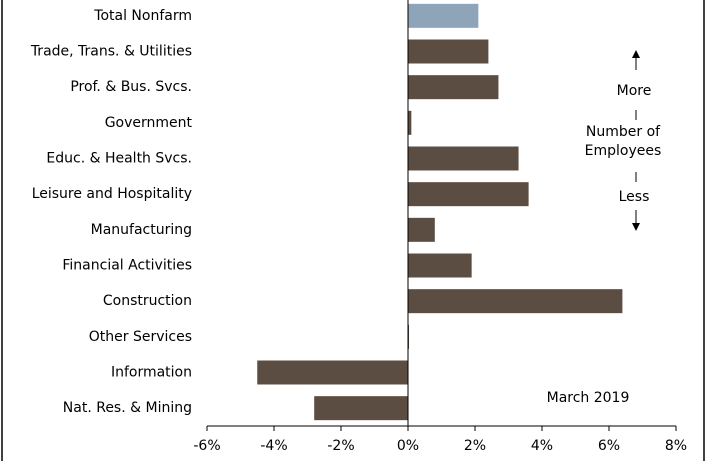 The image size is (707, 461). I want to click on x-tick-label: -6%, so click(206, 446).